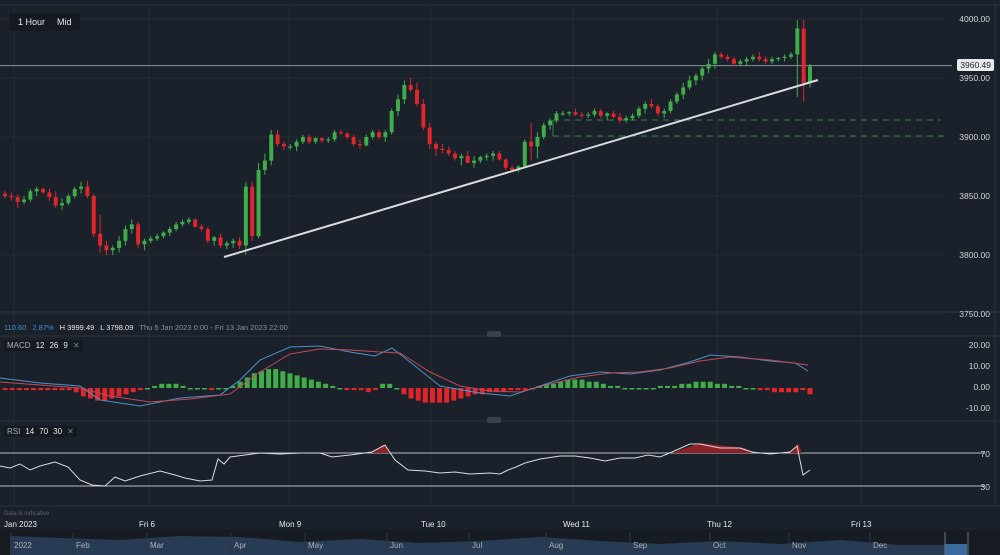 The image size is (1000, 555). I want to click on rsi-oversold: 30, so click(58, 431).